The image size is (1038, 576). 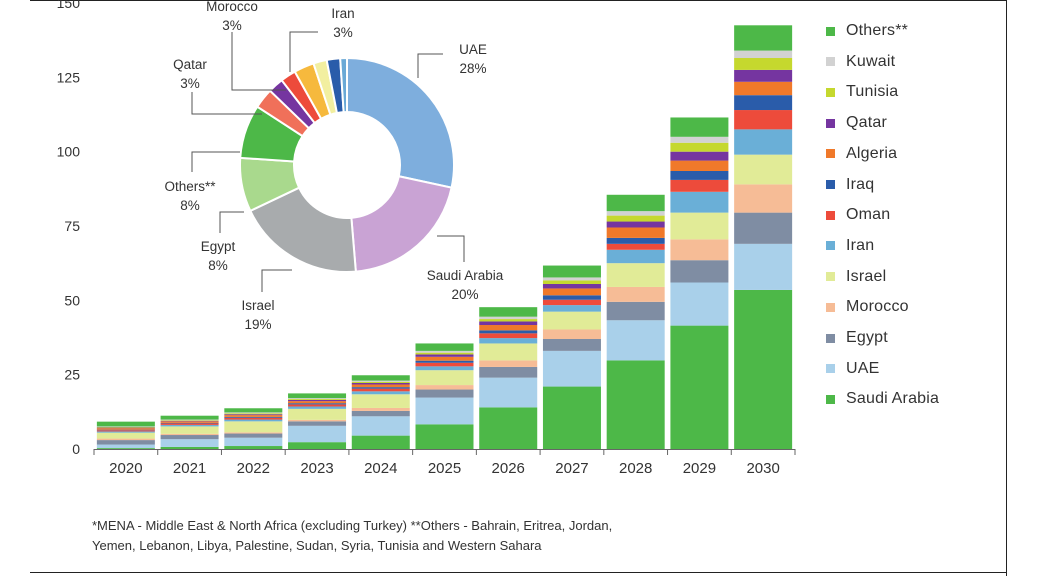 I want to click on x-tick-label: 2023, so click(x=316, y=468).